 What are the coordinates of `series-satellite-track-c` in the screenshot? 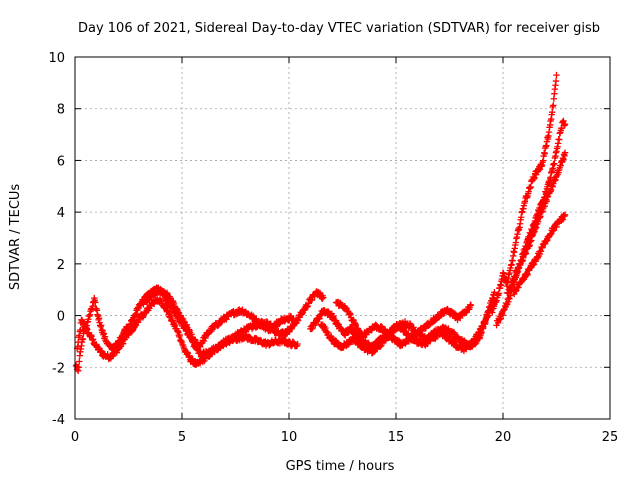 It's located at (220, 322).